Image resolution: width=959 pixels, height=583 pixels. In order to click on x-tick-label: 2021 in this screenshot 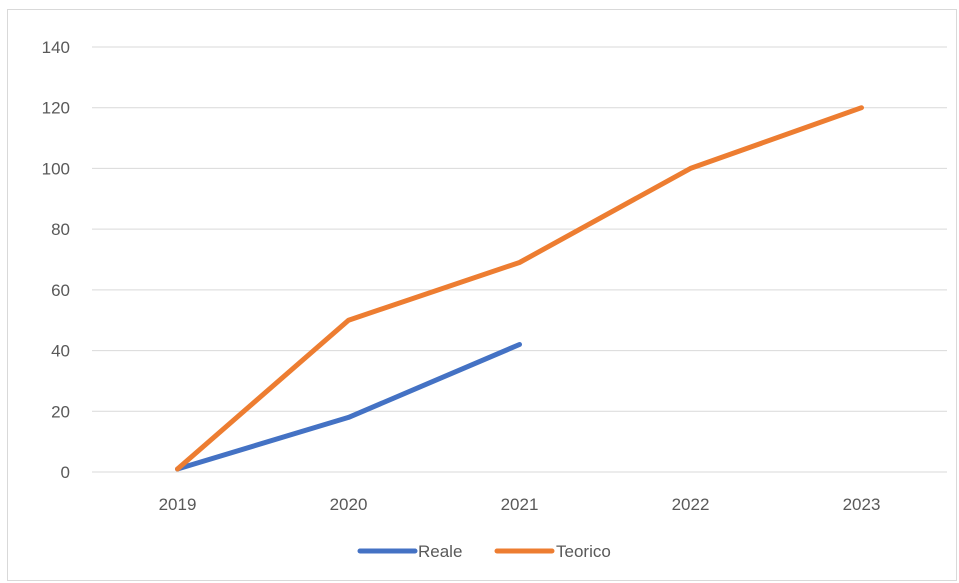, I will do `click(520, 504)`.